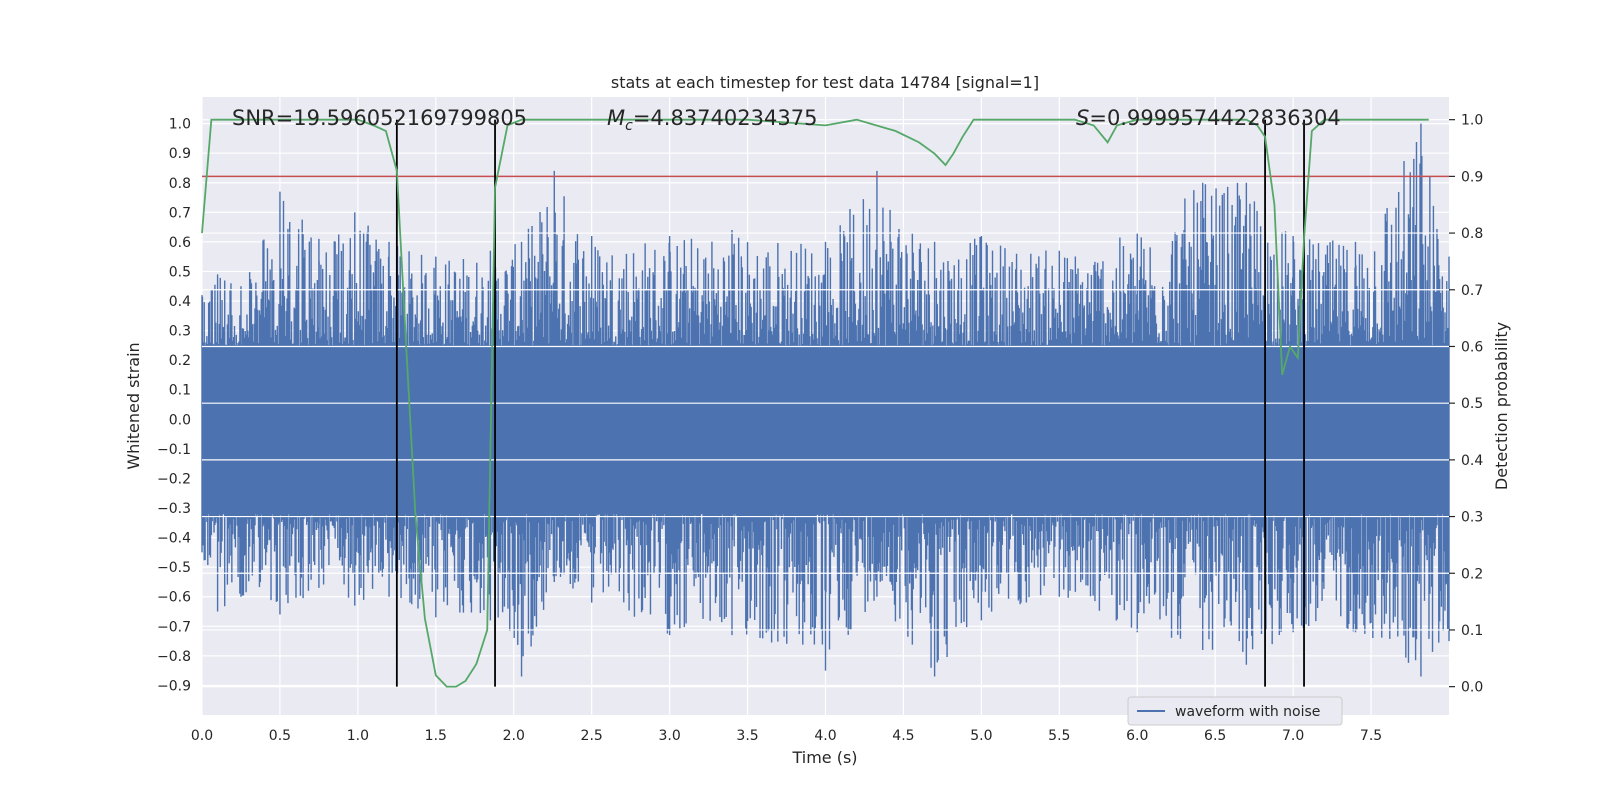 Image resolution: width=1600 pixels, height=800 pixels. Describe the element at coordinates (1472, 688) in the screenshot. I see `y2-tick-label: 0.0` at that location.